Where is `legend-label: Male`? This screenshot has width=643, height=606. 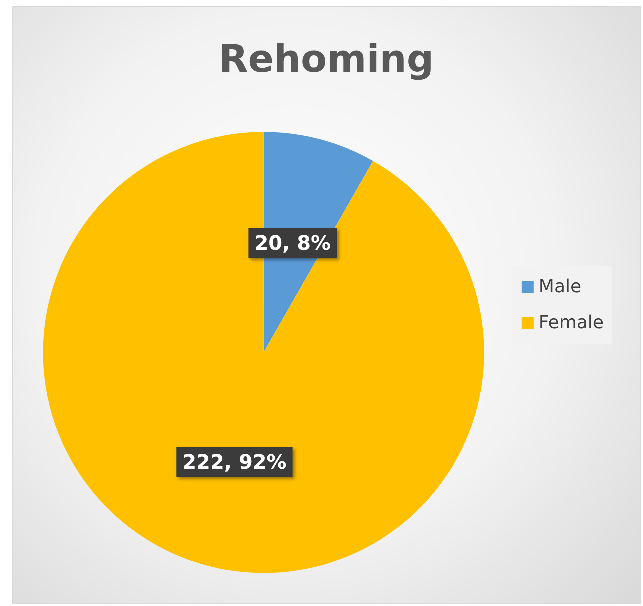
legend-label: Male is located at coordinates (560, 287).